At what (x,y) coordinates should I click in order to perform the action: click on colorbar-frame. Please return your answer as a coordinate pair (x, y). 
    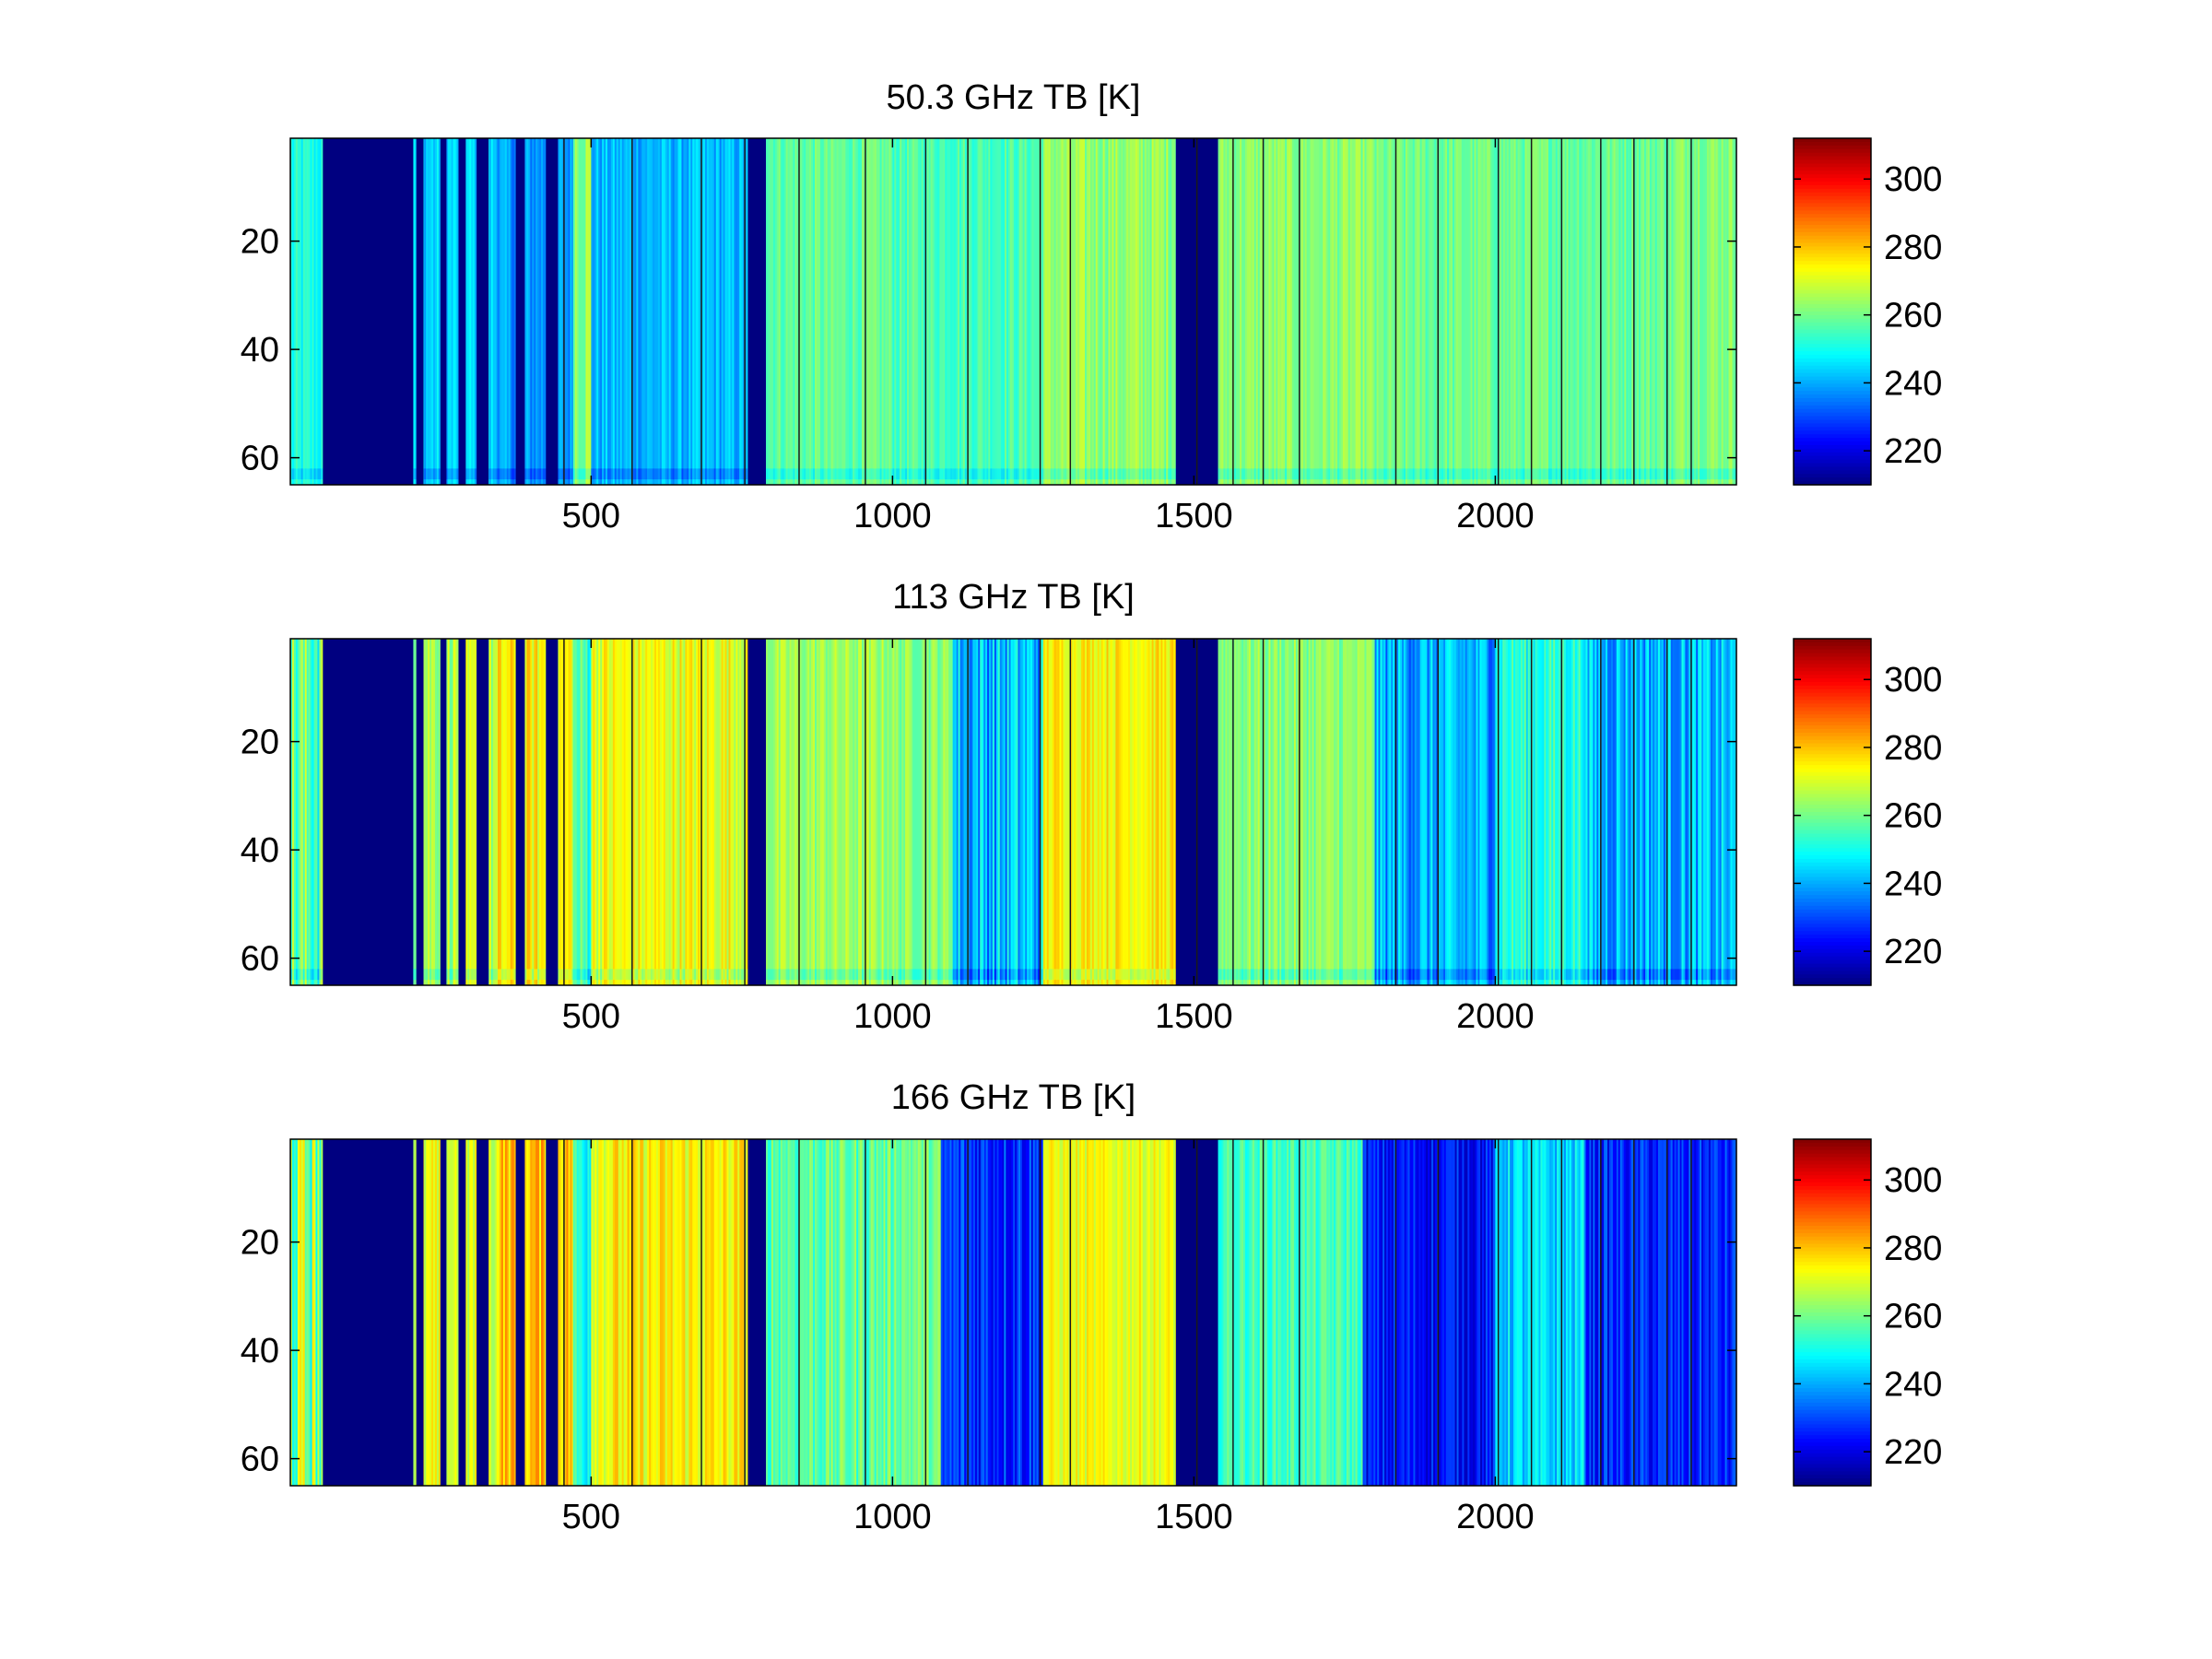
    Looking at the image, I should click on (1832, 311).